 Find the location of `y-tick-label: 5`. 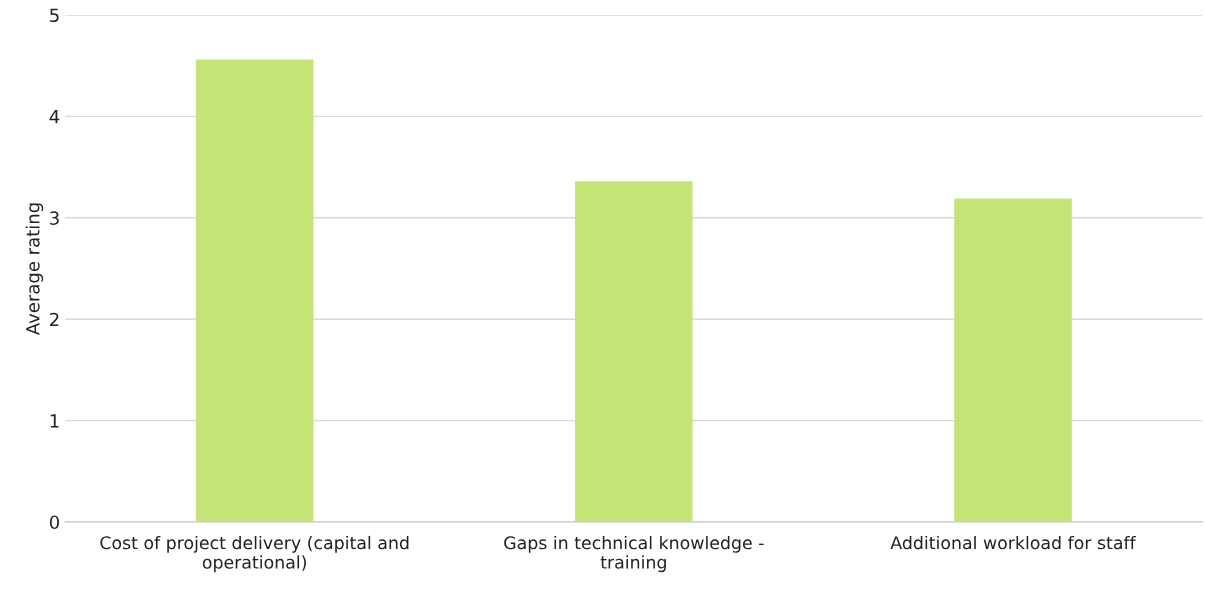

y-tick-label: 5 is located at coordinates (54, 15).